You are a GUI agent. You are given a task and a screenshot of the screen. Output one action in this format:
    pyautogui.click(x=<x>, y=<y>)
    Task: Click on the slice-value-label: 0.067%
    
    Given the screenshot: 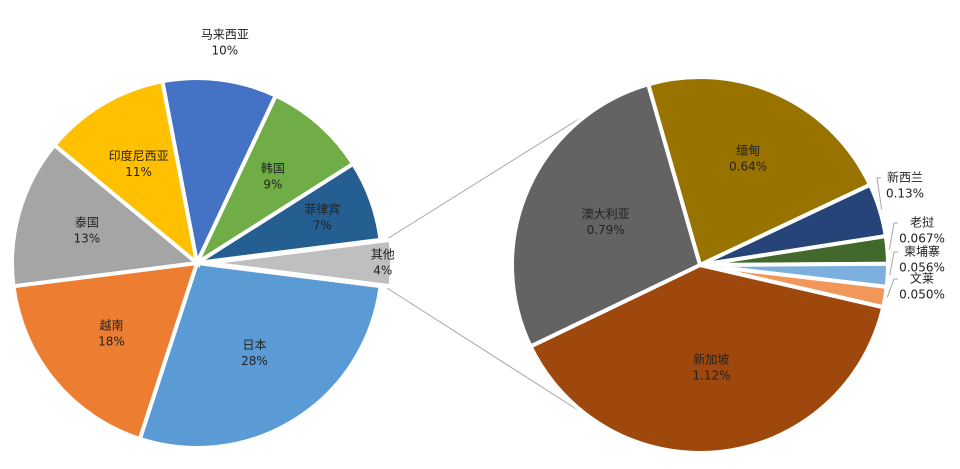 What is the action you would take?
    pyautogui.click(x=922, y=239)
    